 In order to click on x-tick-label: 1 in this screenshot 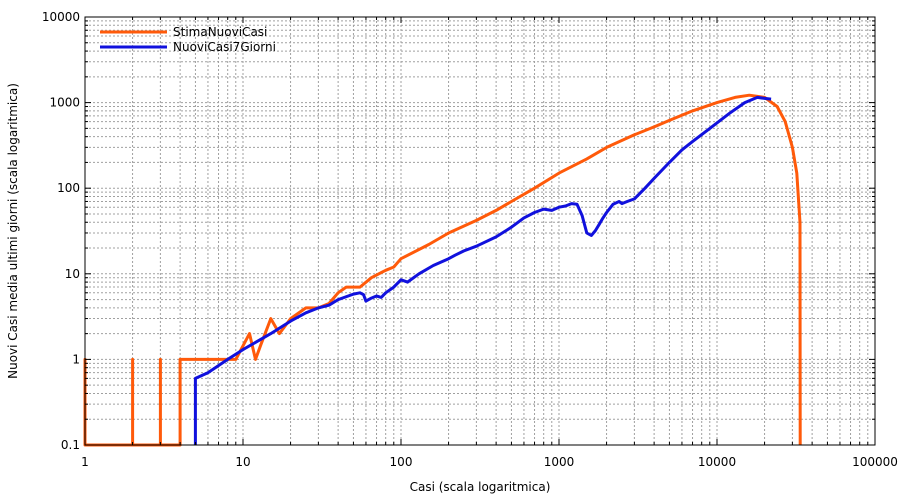, I will do `click(85, 462)`.